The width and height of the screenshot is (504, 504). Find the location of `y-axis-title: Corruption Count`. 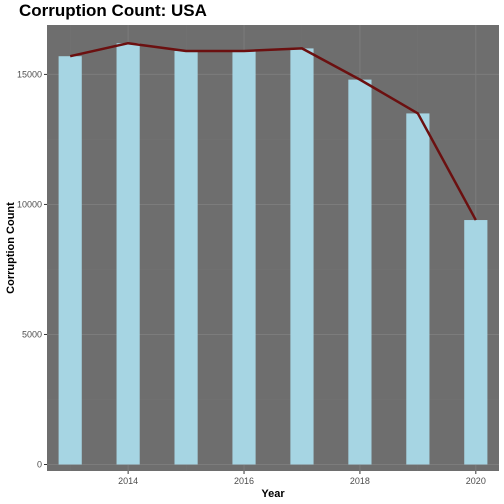

y-axis-title: Corruption Count is located at coordinates (11, 248).